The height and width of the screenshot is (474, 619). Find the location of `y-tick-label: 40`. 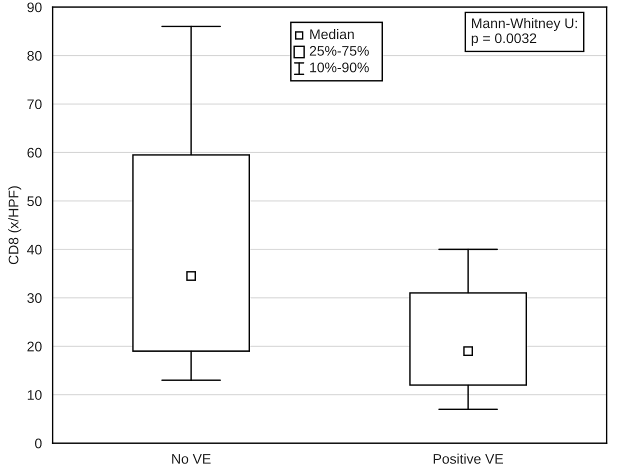

y-tick-label: 40 is located at coordinates (34, 249).